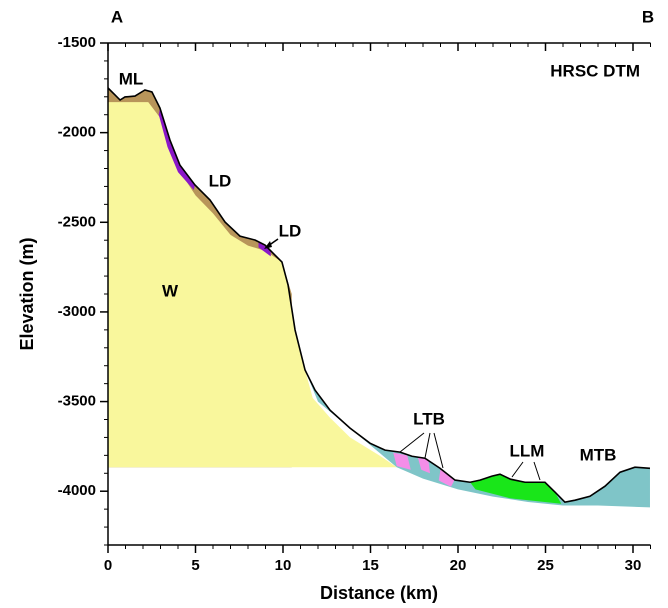 The height and width of the screenshot is (608, 668). What do you see at coordinates (598, 454) in the screenshot?
I see `unit-label: MTB` at bounding box center [598, 454].